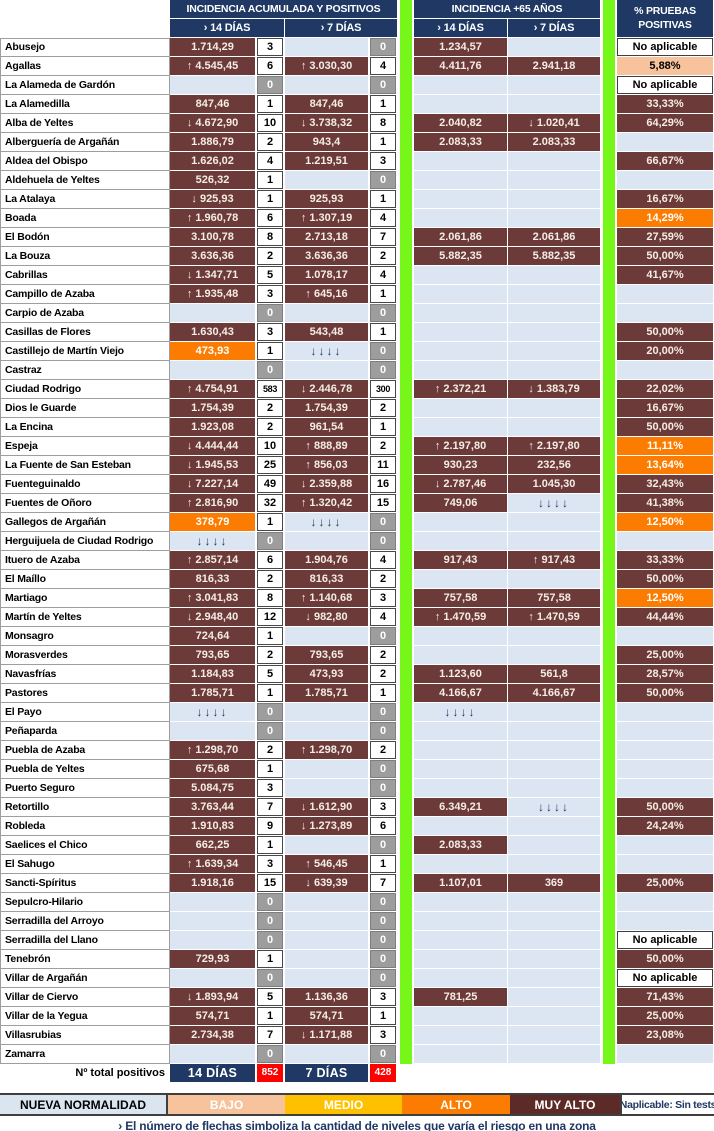 Image resolution: width=714 pixels, height=1131 pixels. I want to click on cell-incidencia-14d: 1.626,02, so click(212, 161).